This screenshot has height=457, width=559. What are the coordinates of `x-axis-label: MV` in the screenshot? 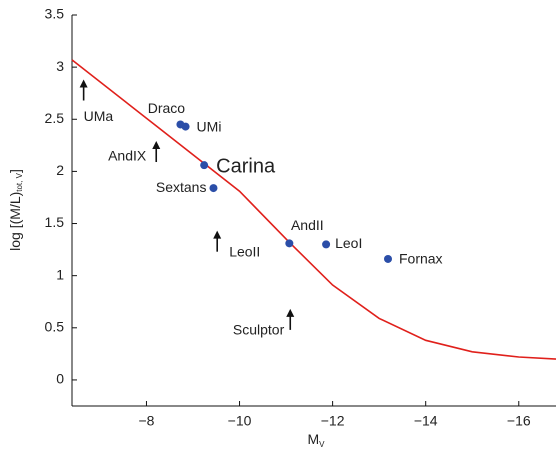 It's located at (316, 440).